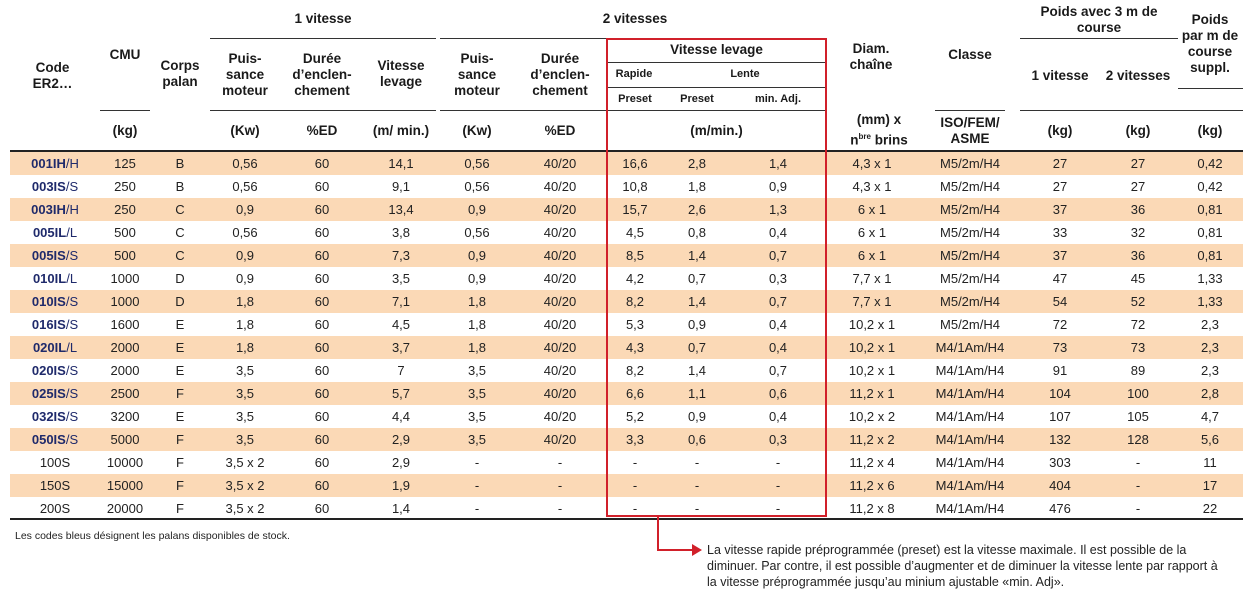 This screenshot has width=1255, height=615. I want to click on cell-v: 3,8, so click(401, 232).